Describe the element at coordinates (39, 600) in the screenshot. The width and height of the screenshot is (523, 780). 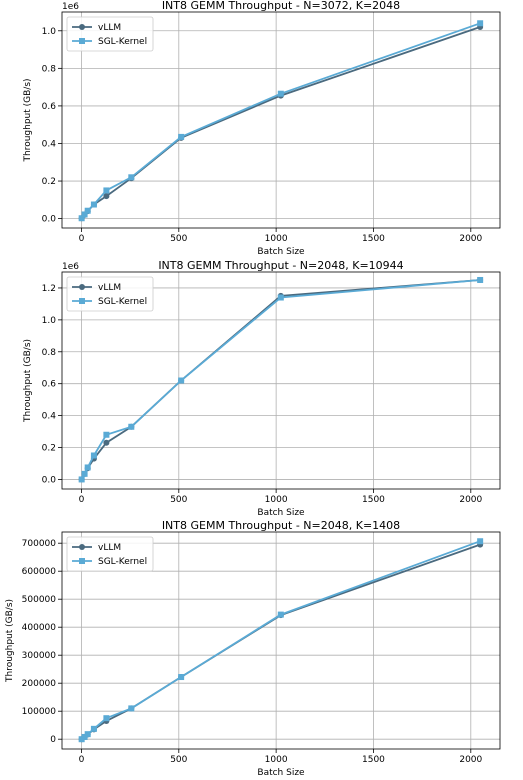
I see `y-tick-label: 500000` at that location.